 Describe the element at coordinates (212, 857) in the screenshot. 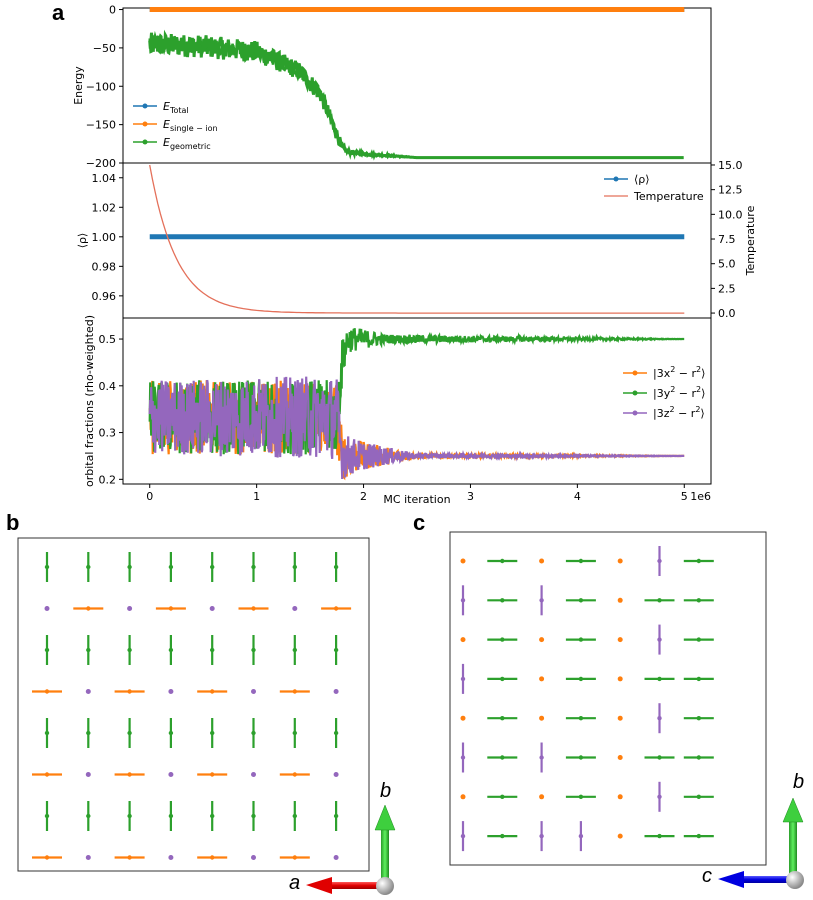

I see `lattice-b-site-7-4-dot` at that location.